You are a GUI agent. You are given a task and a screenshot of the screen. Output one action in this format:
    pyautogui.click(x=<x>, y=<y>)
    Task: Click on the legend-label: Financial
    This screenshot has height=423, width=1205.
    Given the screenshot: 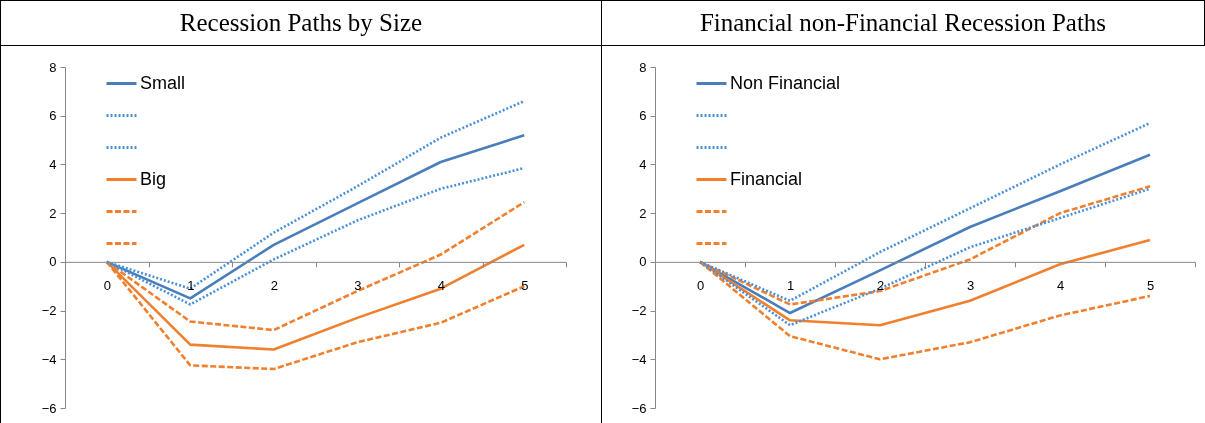 What is the action you would take?
    pyautogui.click(x=766, y=178)
    